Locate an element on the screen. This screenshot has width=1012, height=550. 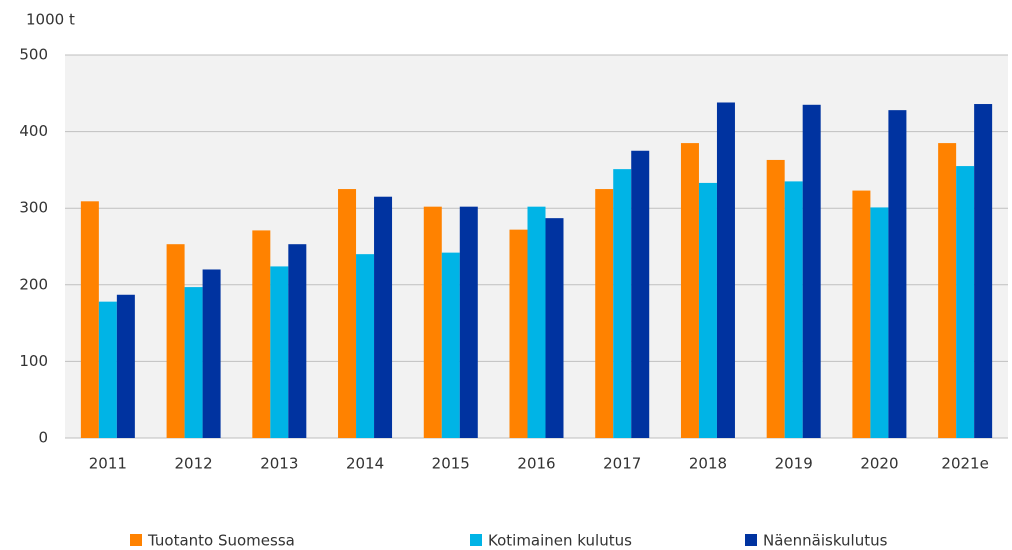
x-tick-label: 2012 is located at coordinates (193, 464).